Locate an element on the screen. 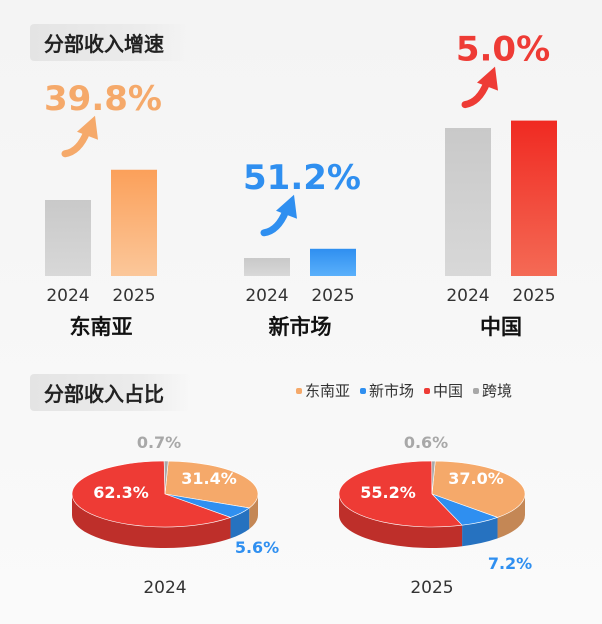 The width and height of the screenshot is (602, 624). share-legend: 东南亚 新市场 中国 跨境 is located at coordinates (404, 390).